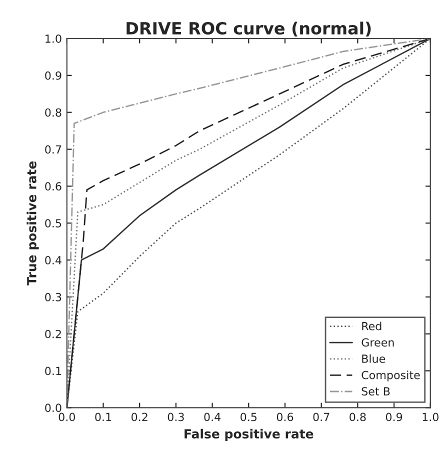 This screenshot has width=446, height=453. I want to click on x-tick-label: 0.2, so click(139, 417).